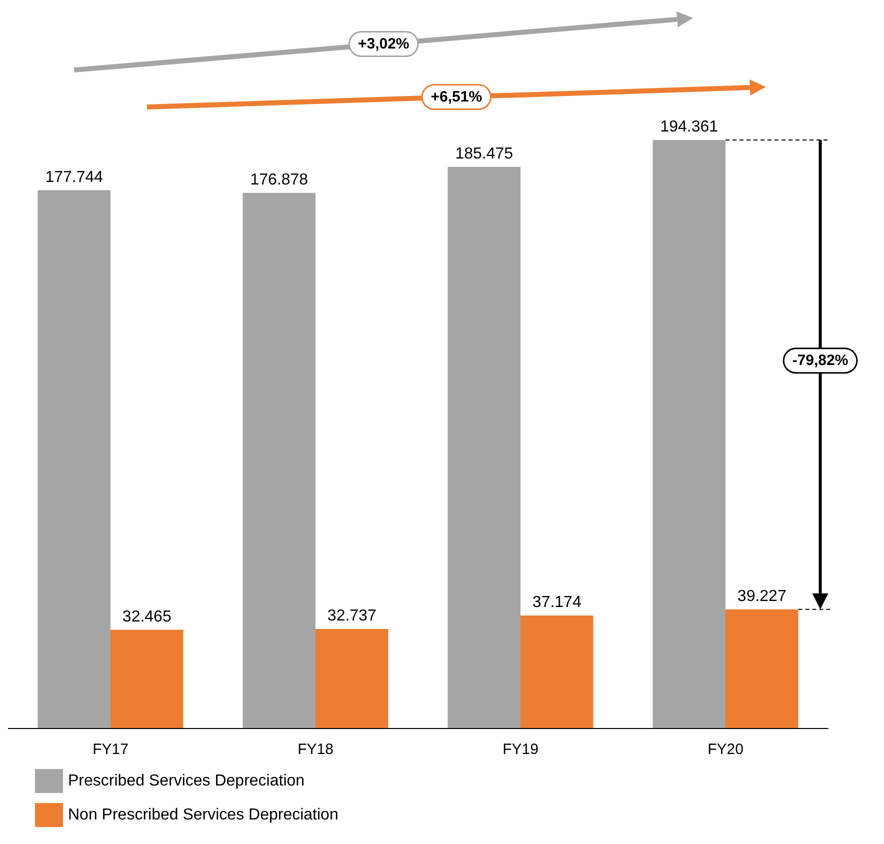 The width and height of the screenshot is (884, 844). Describe the element at coordinates (351, 615) in the screenshot. I see `data-label: 32.737` at that location.